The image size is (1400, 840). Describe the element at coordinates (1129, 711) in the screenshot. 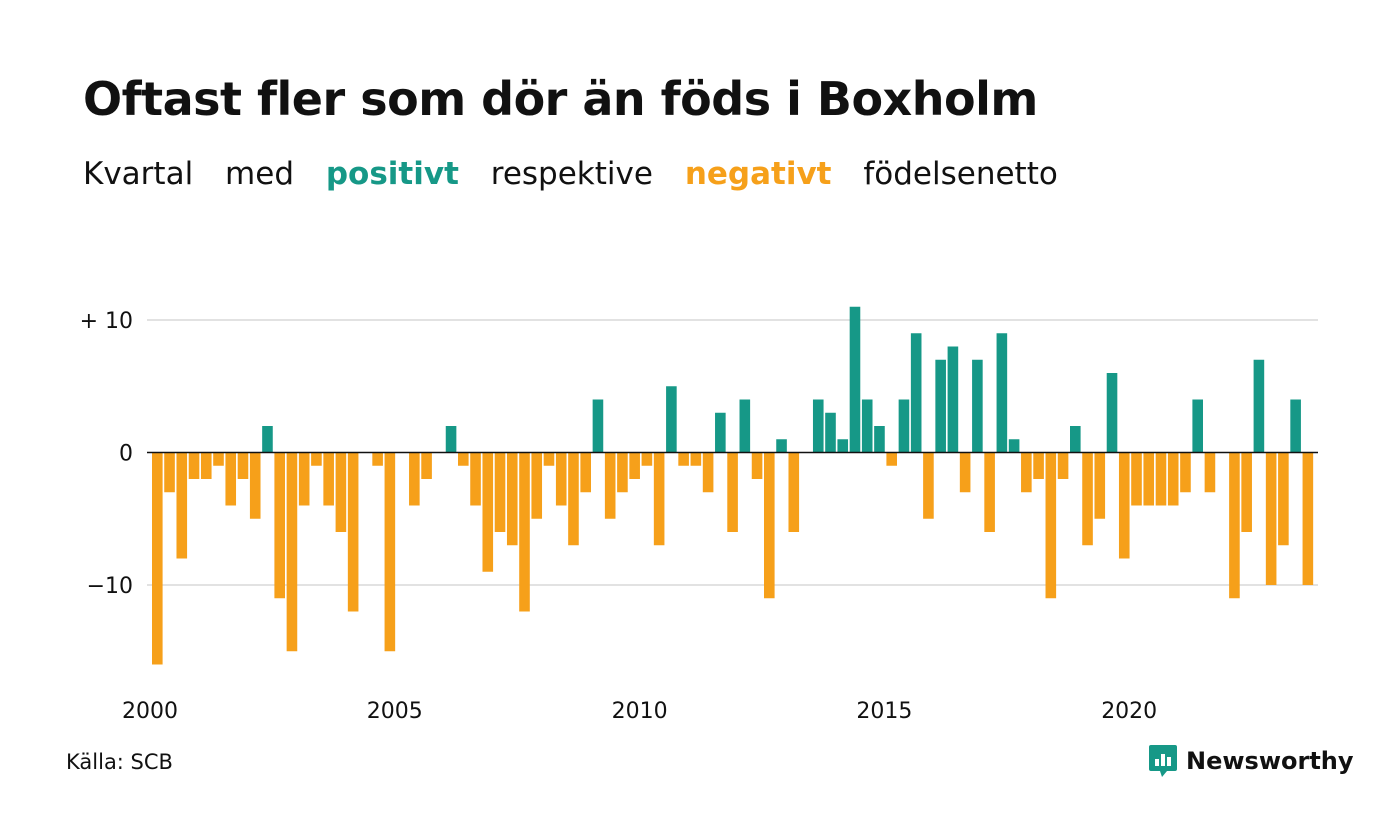

I see `x-tick-label: 2020` at that location.